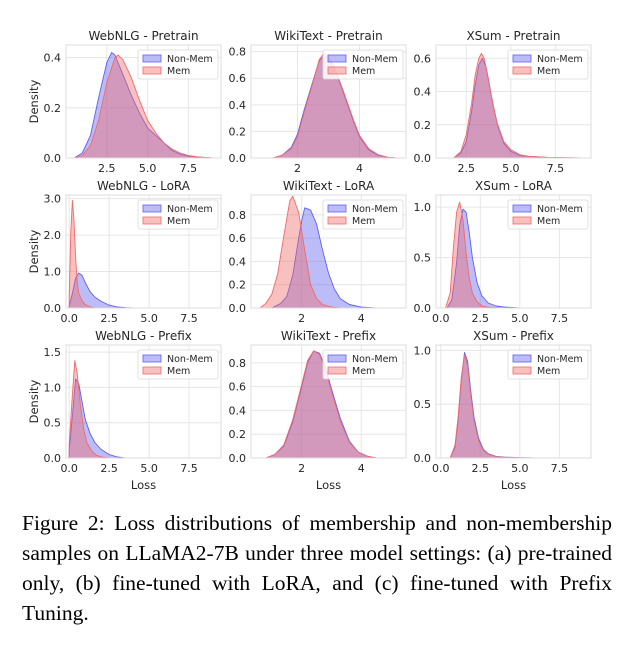 This screenshot has width=632, height=656. Describe the element at coordinates (53, 199) in the screenshot. I see `y-tick-label: 3.0` at that location.